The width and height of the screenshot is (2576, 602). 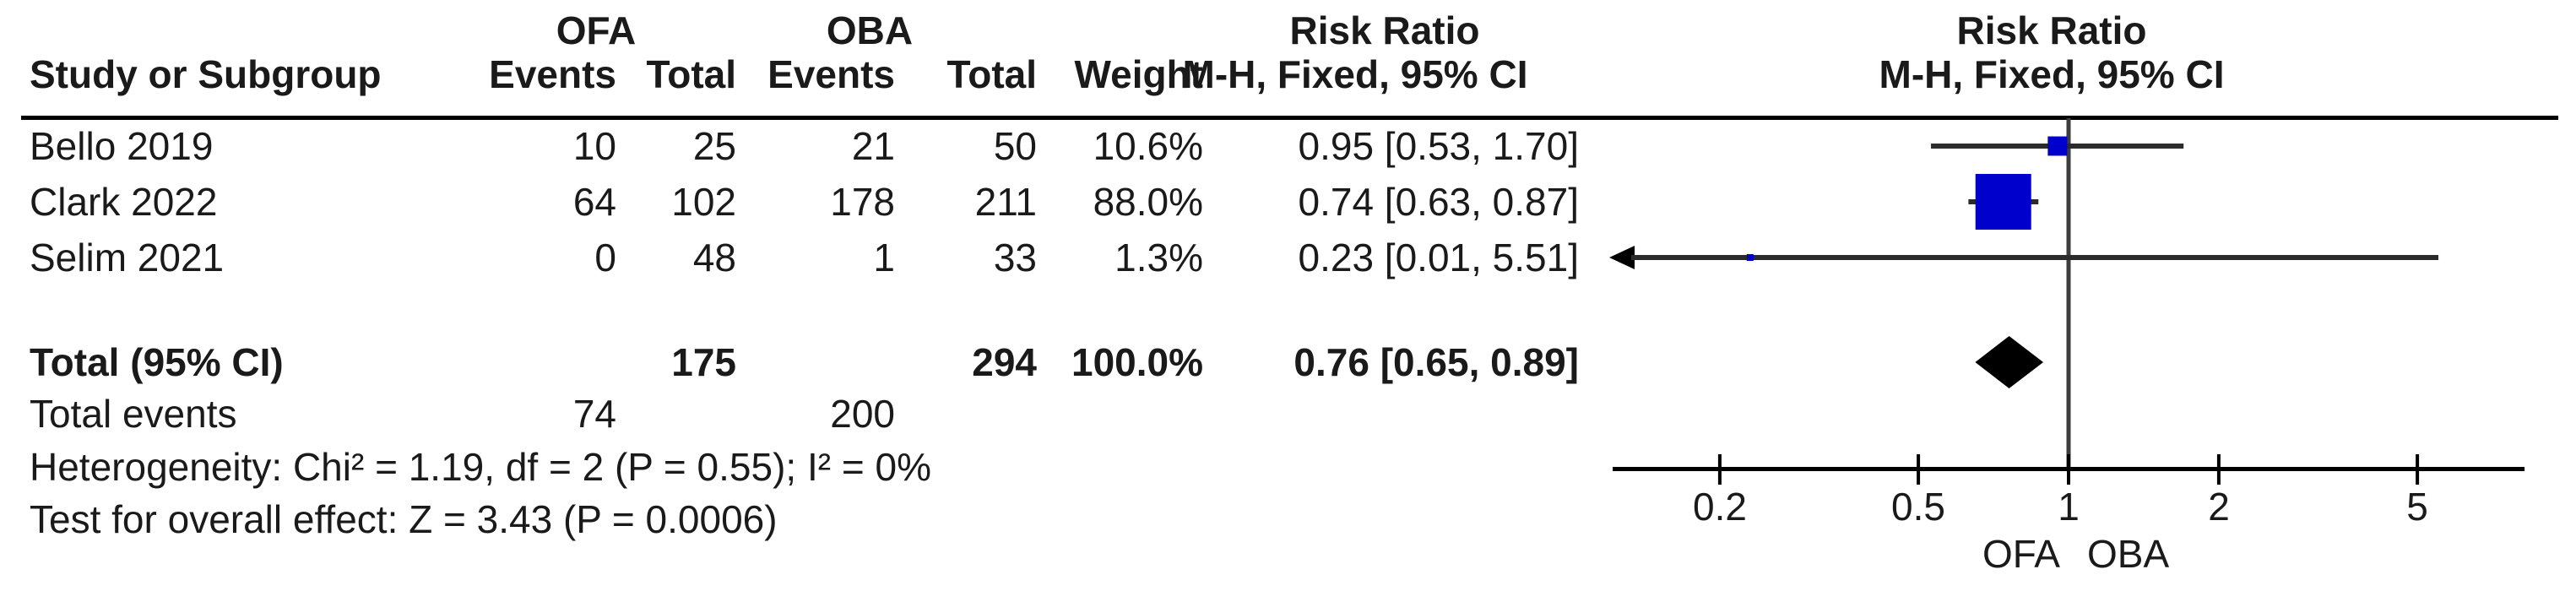 I want to click on total-ofa-n: 175, so click(x=703, y=362).